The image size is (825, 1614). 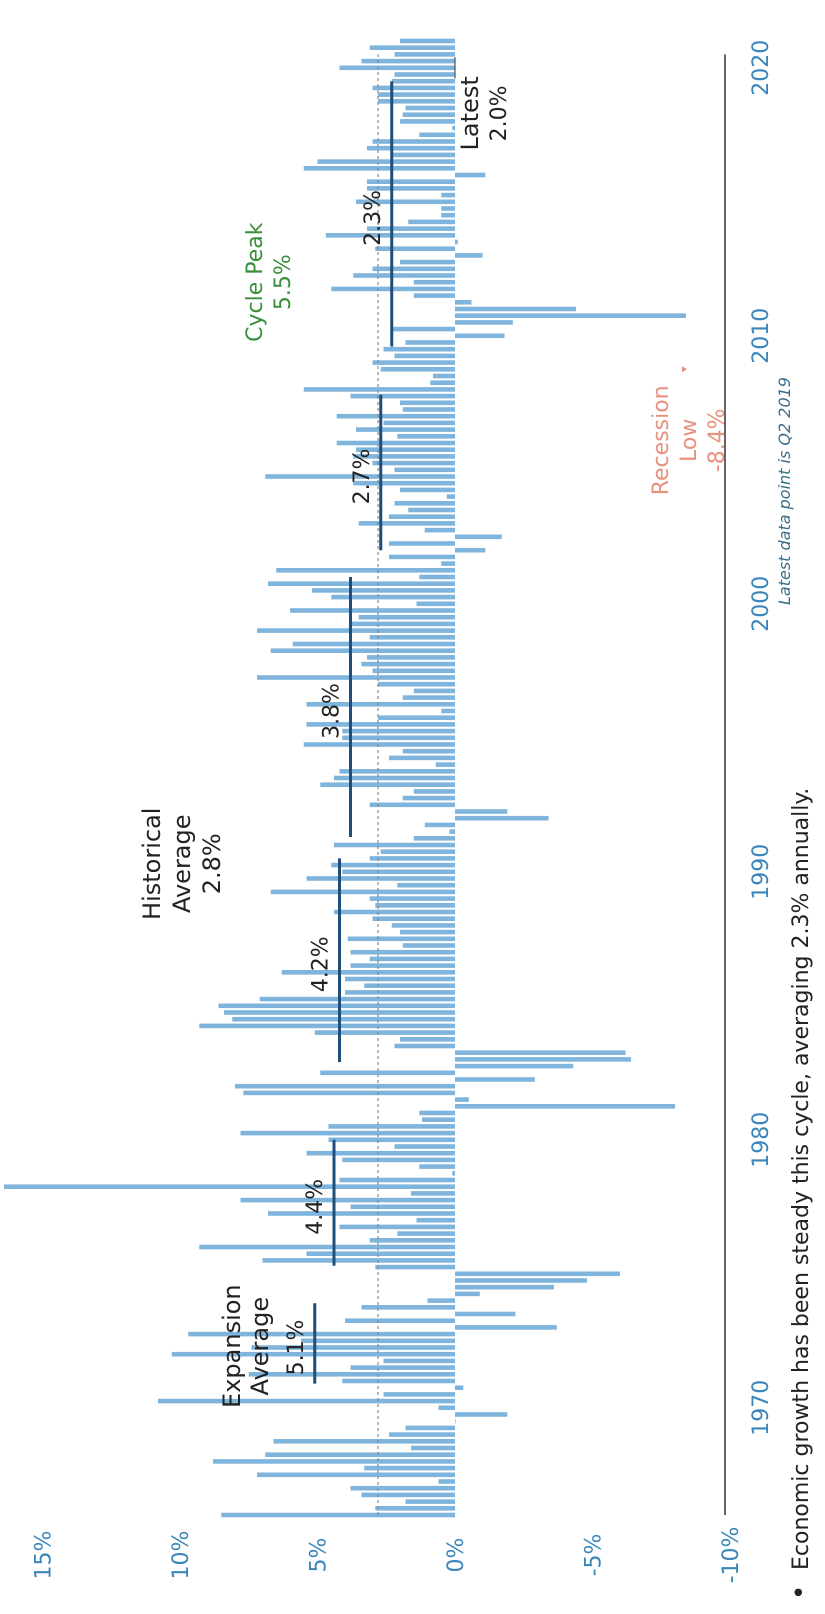 I want to click on historical-average-label: Historical, so click(x=152, y=864).